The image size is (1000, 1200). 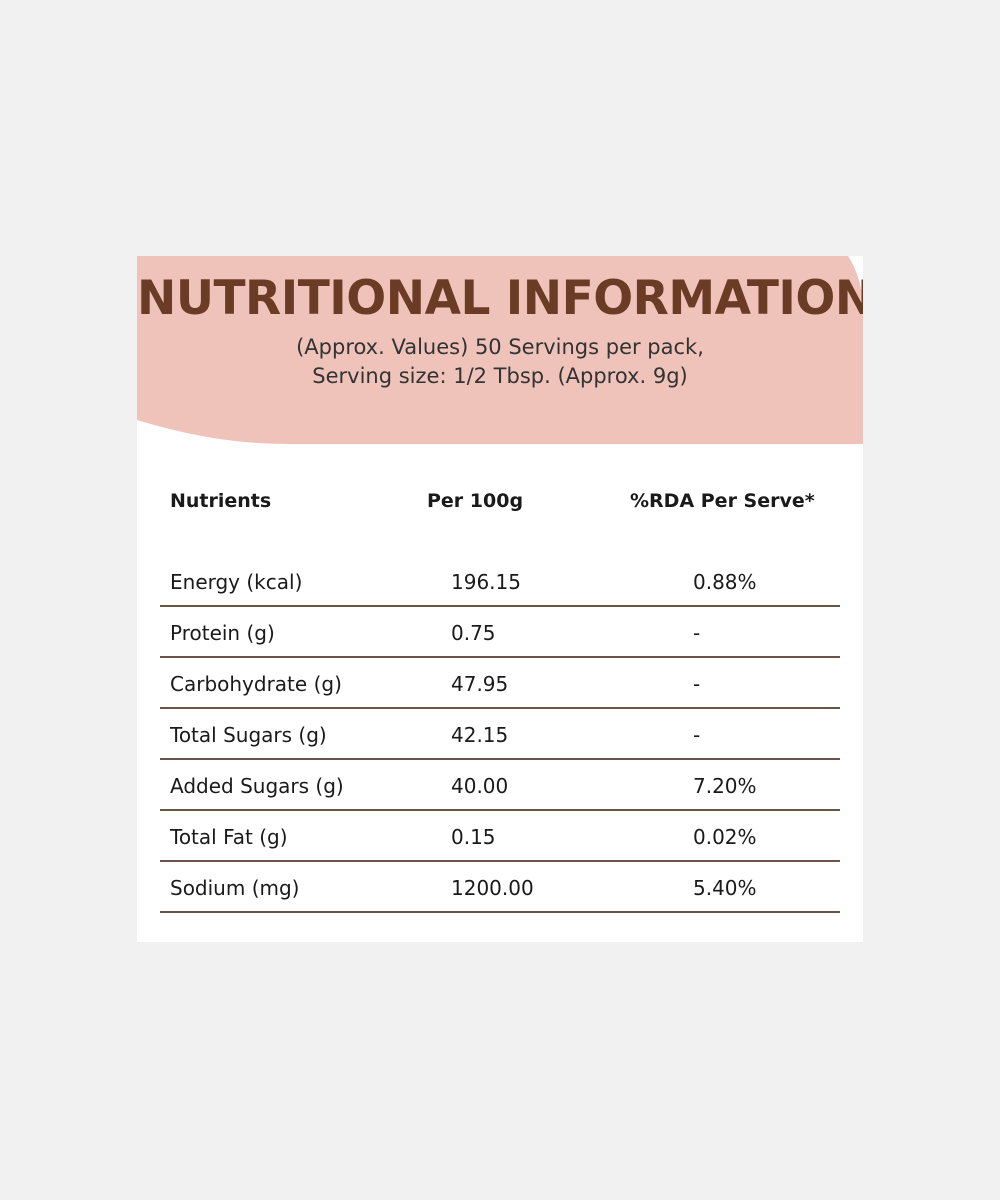 I want to click on table-header-row: Nutrients Per 100g %RDA Per Serve*, so click(x=500, y=504).